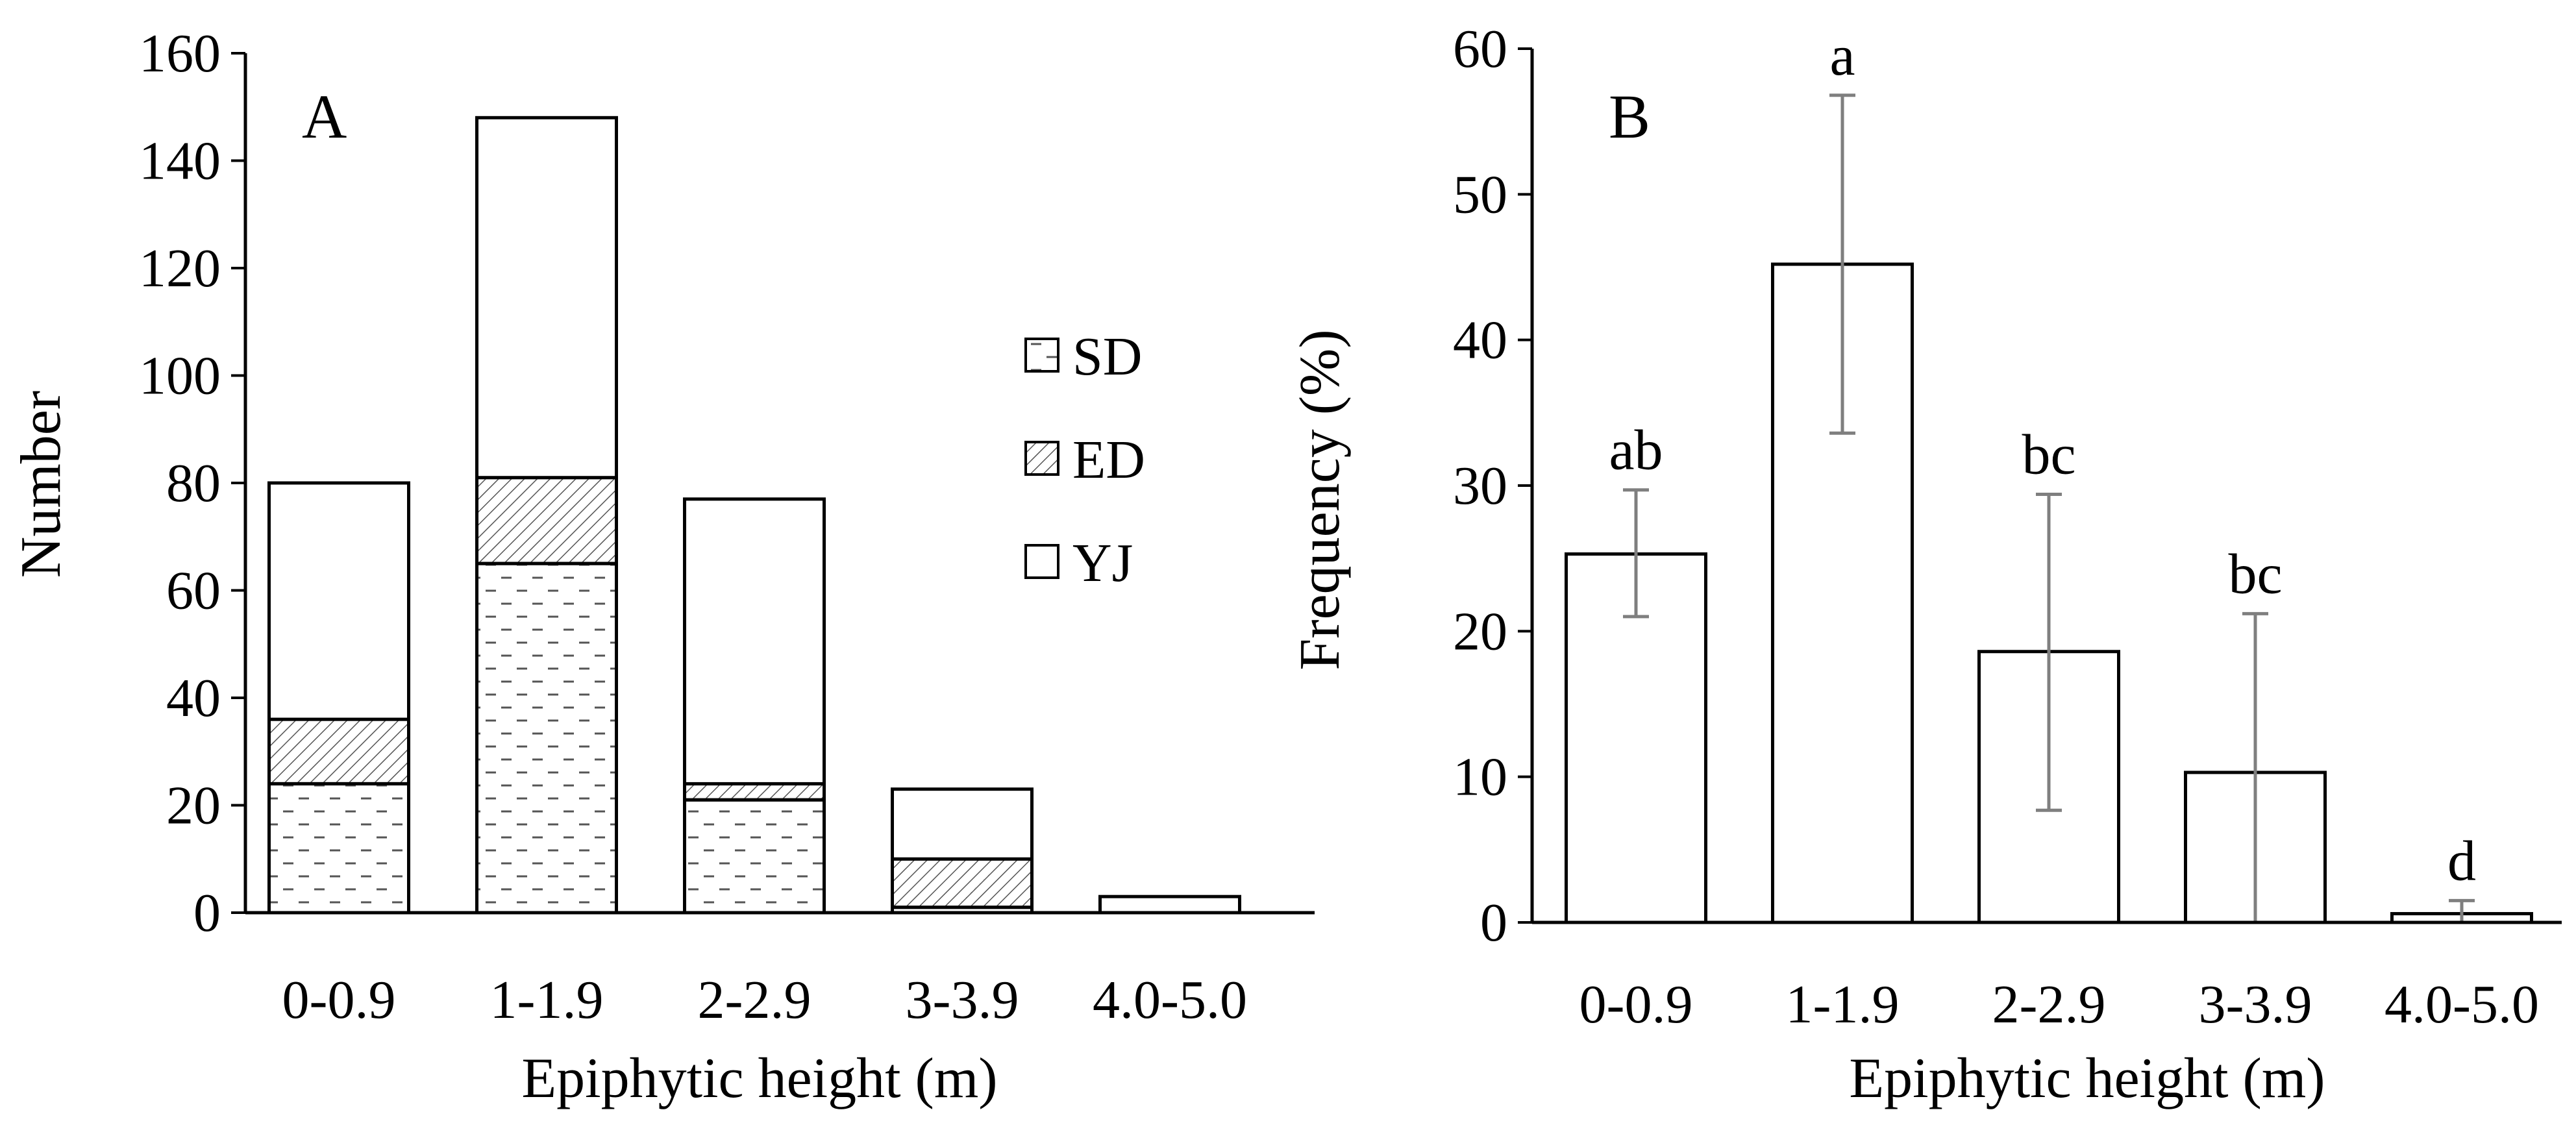 The height and width of the screenshot is (1123, 2576). What do you see at coordinates (962, 1000) in the screenshot?
I see `panel-a-x-tick-label: 3-3.9` at bounding box center [962, 1000].